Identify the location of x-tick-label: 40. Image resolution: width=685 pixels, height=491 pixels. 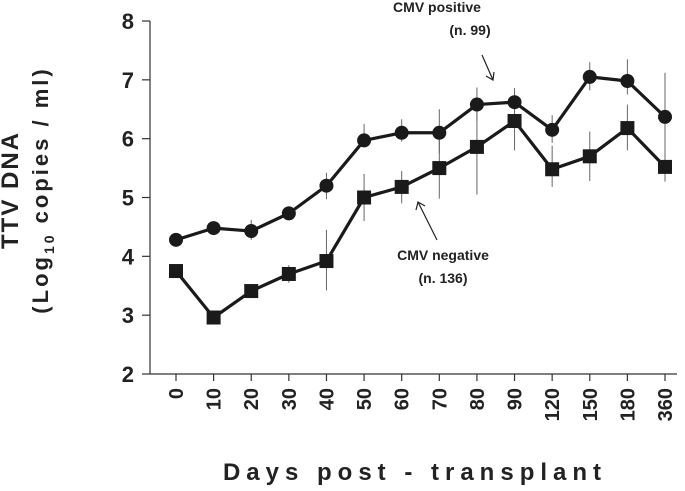
(327, 399).